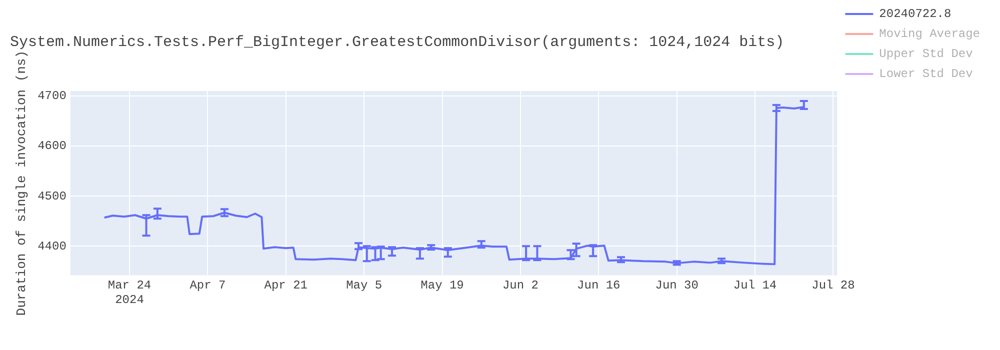  I want to click on x-tick-label: Apr 21, so click(286, 285).